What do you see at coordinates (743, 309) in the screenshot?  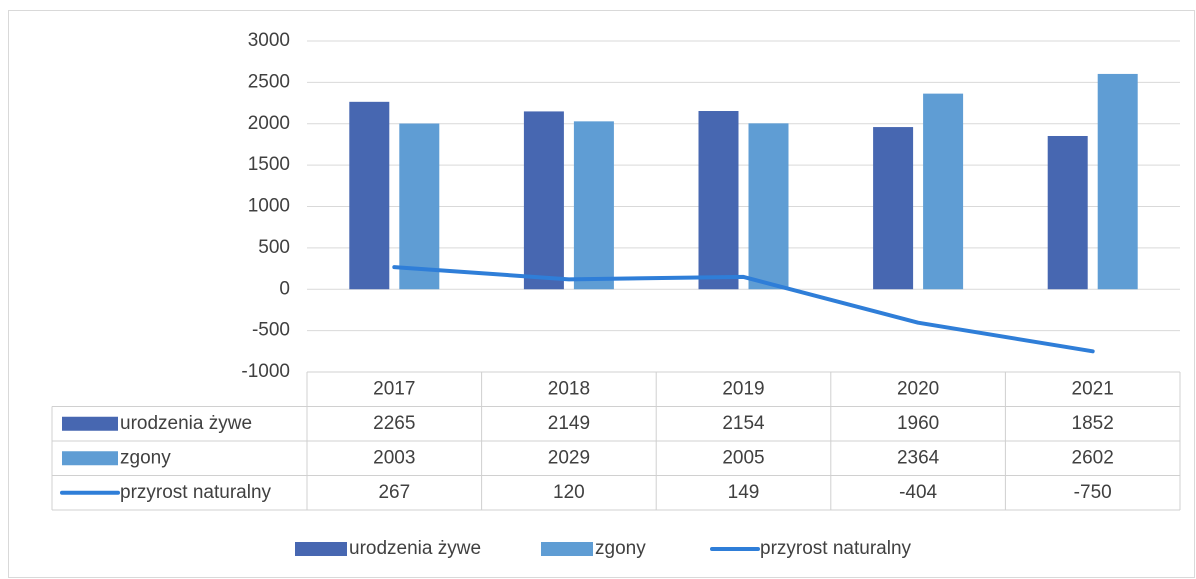 I see `line-series` at bounding box center [743, 309].